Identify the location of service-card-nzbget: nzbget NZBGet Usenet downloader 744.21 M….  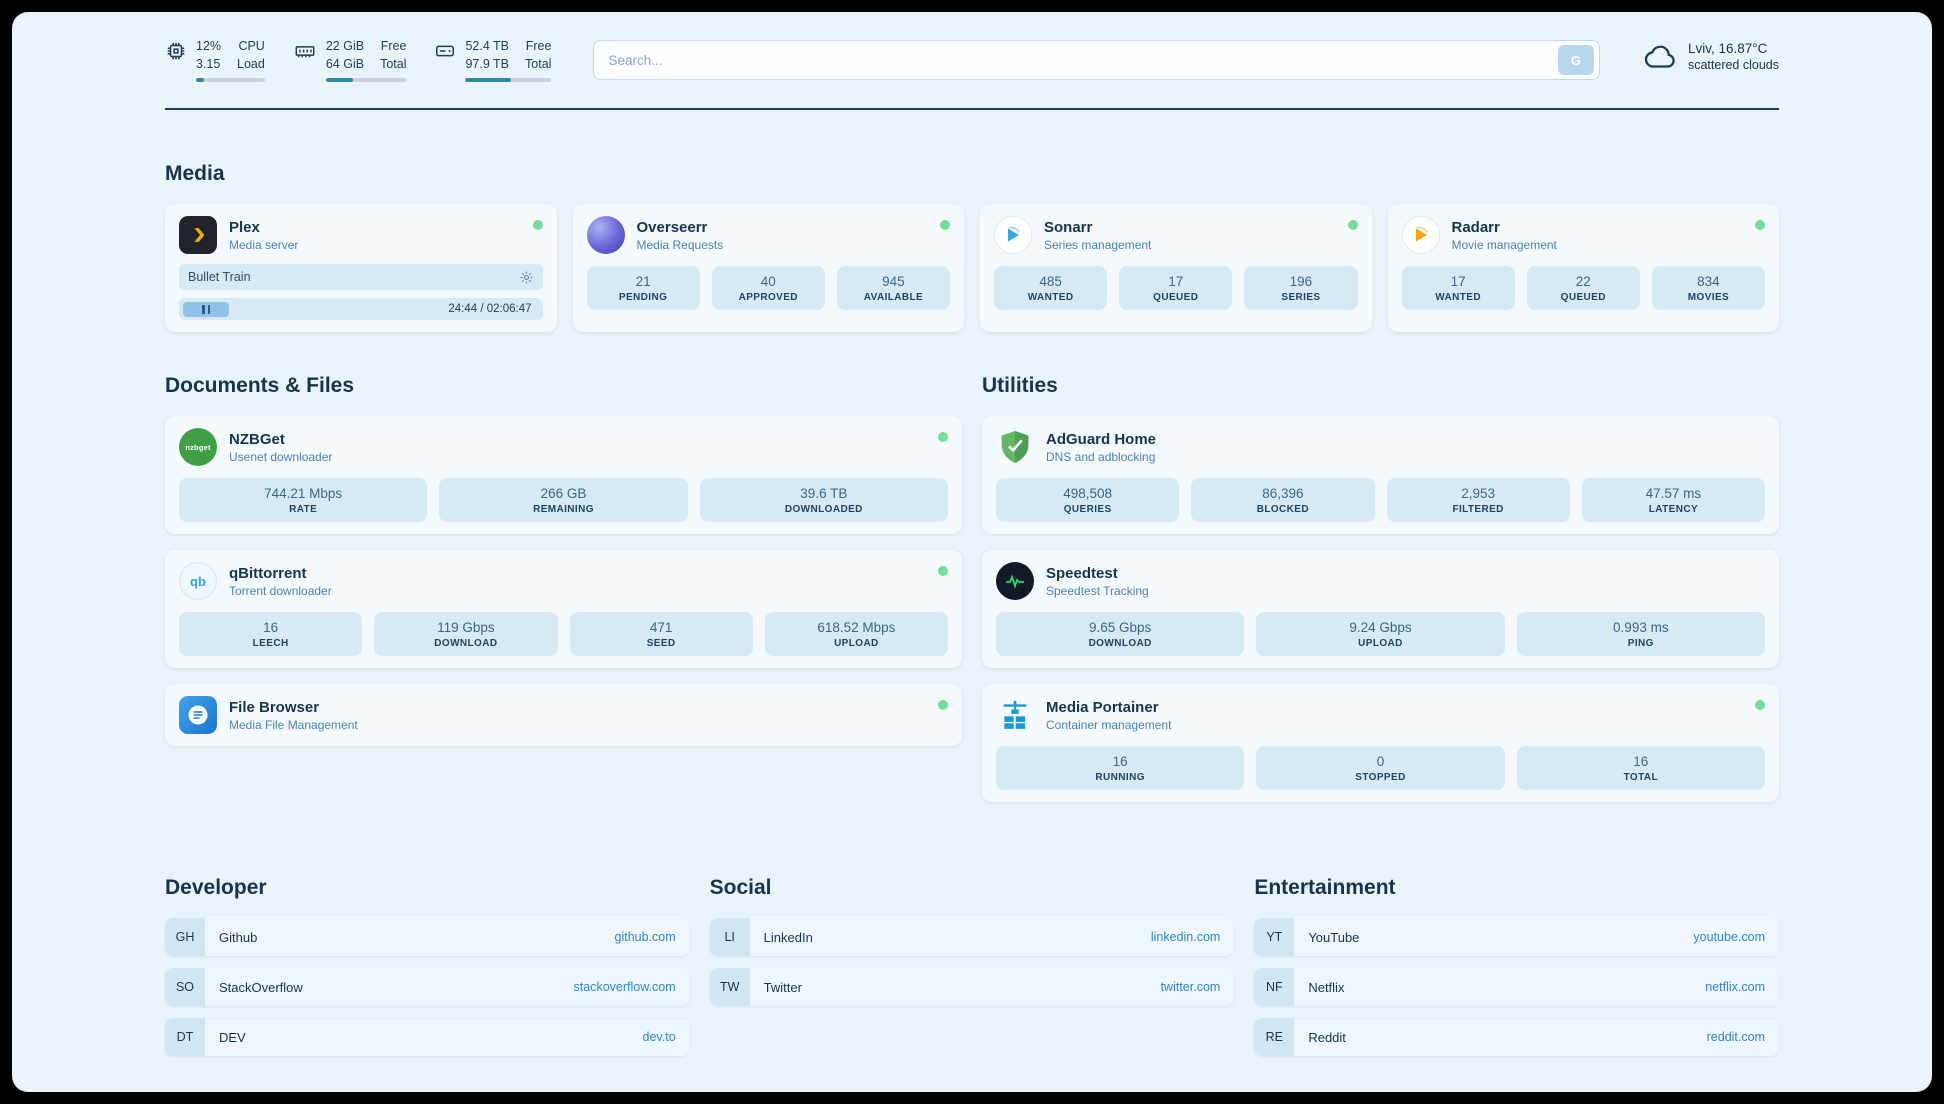
(563, 475).